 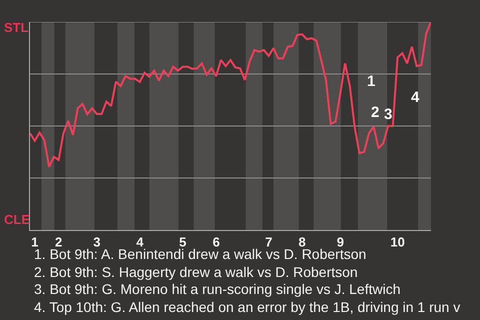 I want to click on text: 4. Top 10th: G. Allen reached on an error by the 1B, driving in 1 run v, so click(x=247, y=307).